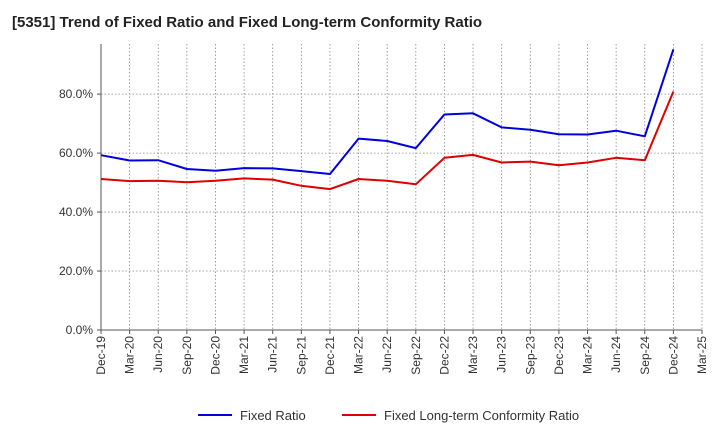 This screenshot has height=440, width=720. Describe the element at coordinates (588, 355) in the screenshot. I see `x-tick-label: Mar-24` at that location.